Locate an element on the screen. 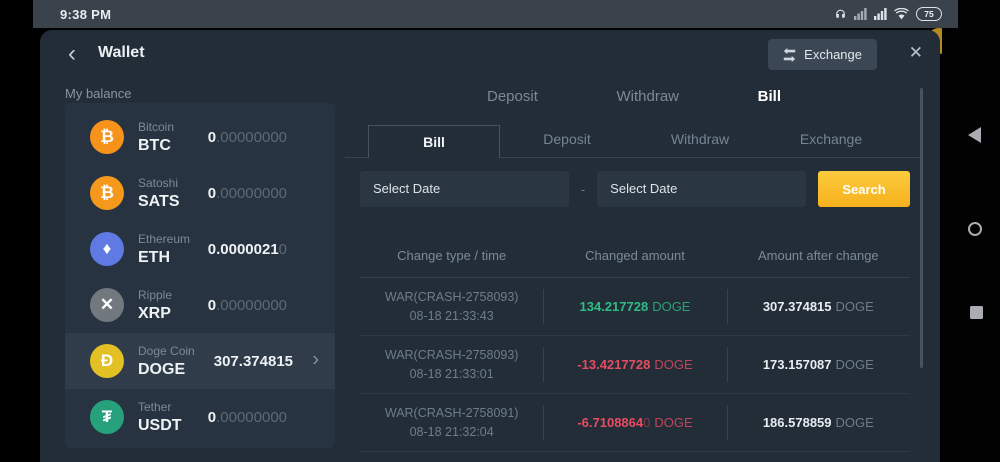  back-button: ‹ is located at coordinates (72, 53).